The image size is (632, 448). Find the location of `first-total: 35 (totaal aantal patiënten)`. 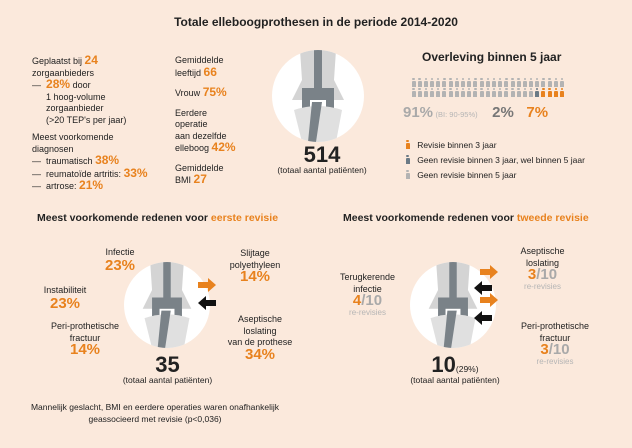

first-total: 35 (totaal aantal patiënten) is located at coordinates (167, 368).